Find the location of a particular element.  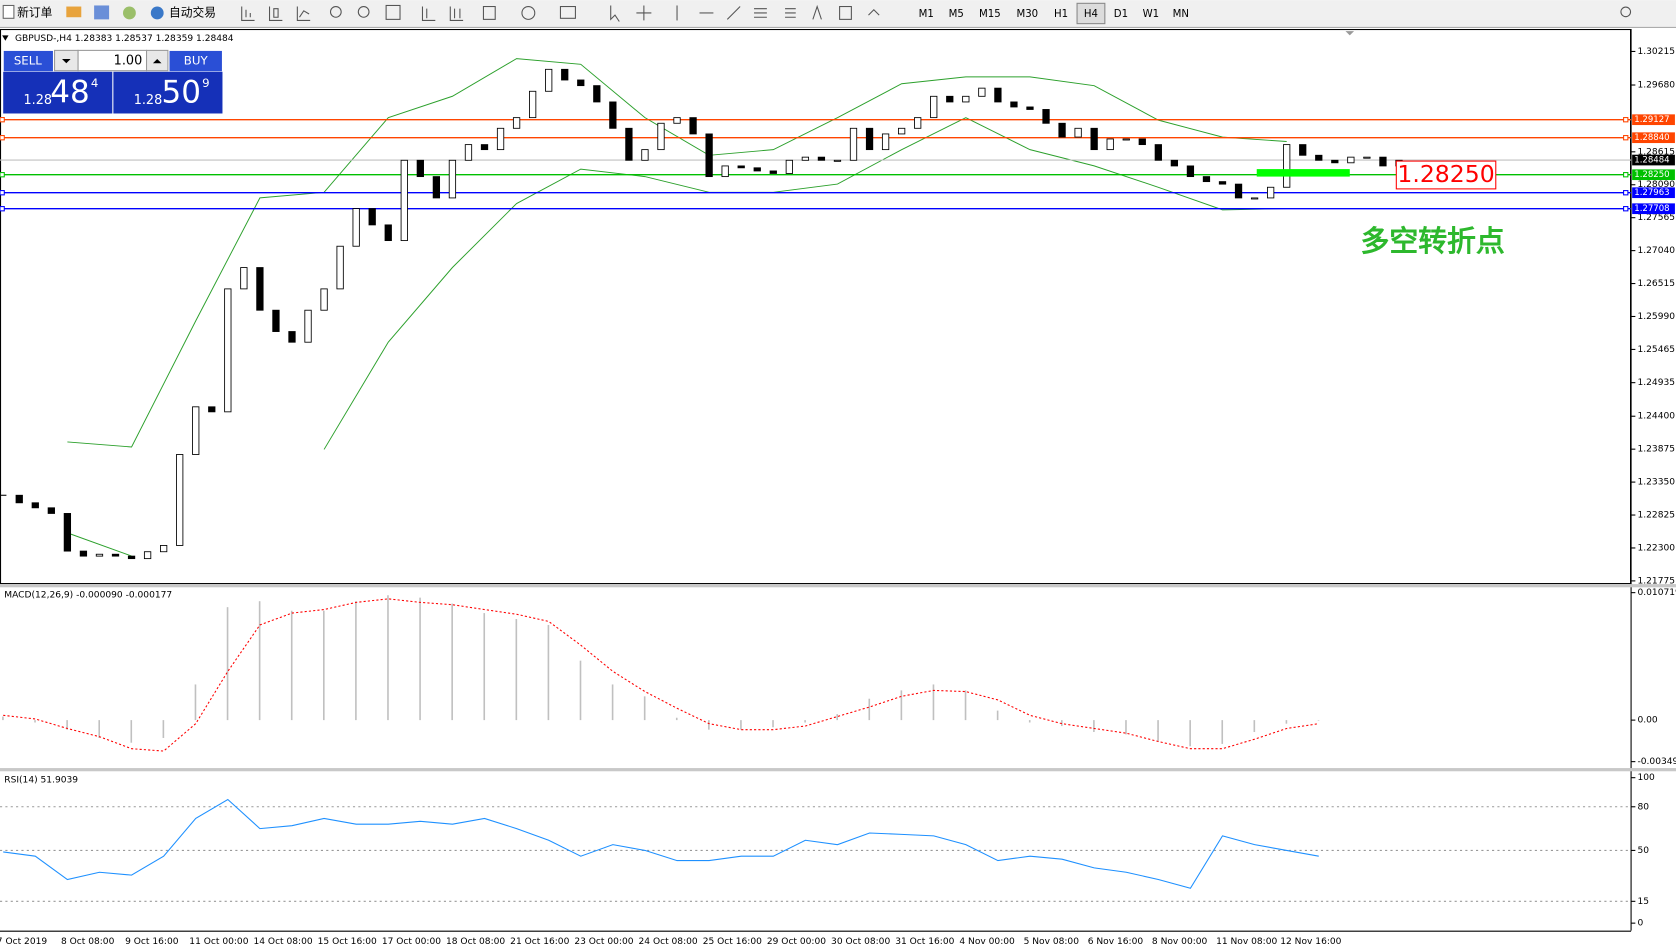

timeframe-button: M5 is located at coordinates (956, 14).